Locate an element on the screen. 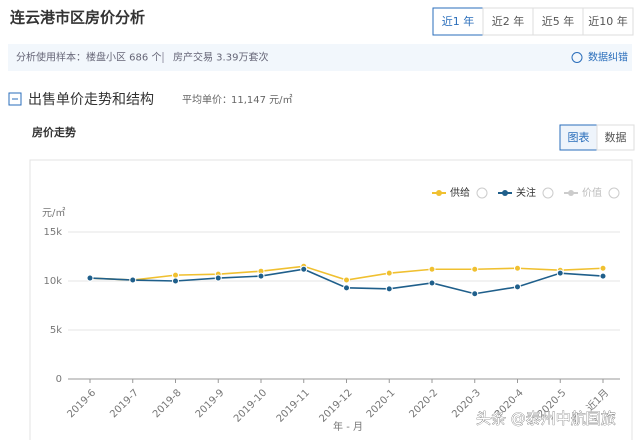 The width and height of the screenshot is (640, 440). period-tab-label: 近10 年 is located at coordinates (608, 21).